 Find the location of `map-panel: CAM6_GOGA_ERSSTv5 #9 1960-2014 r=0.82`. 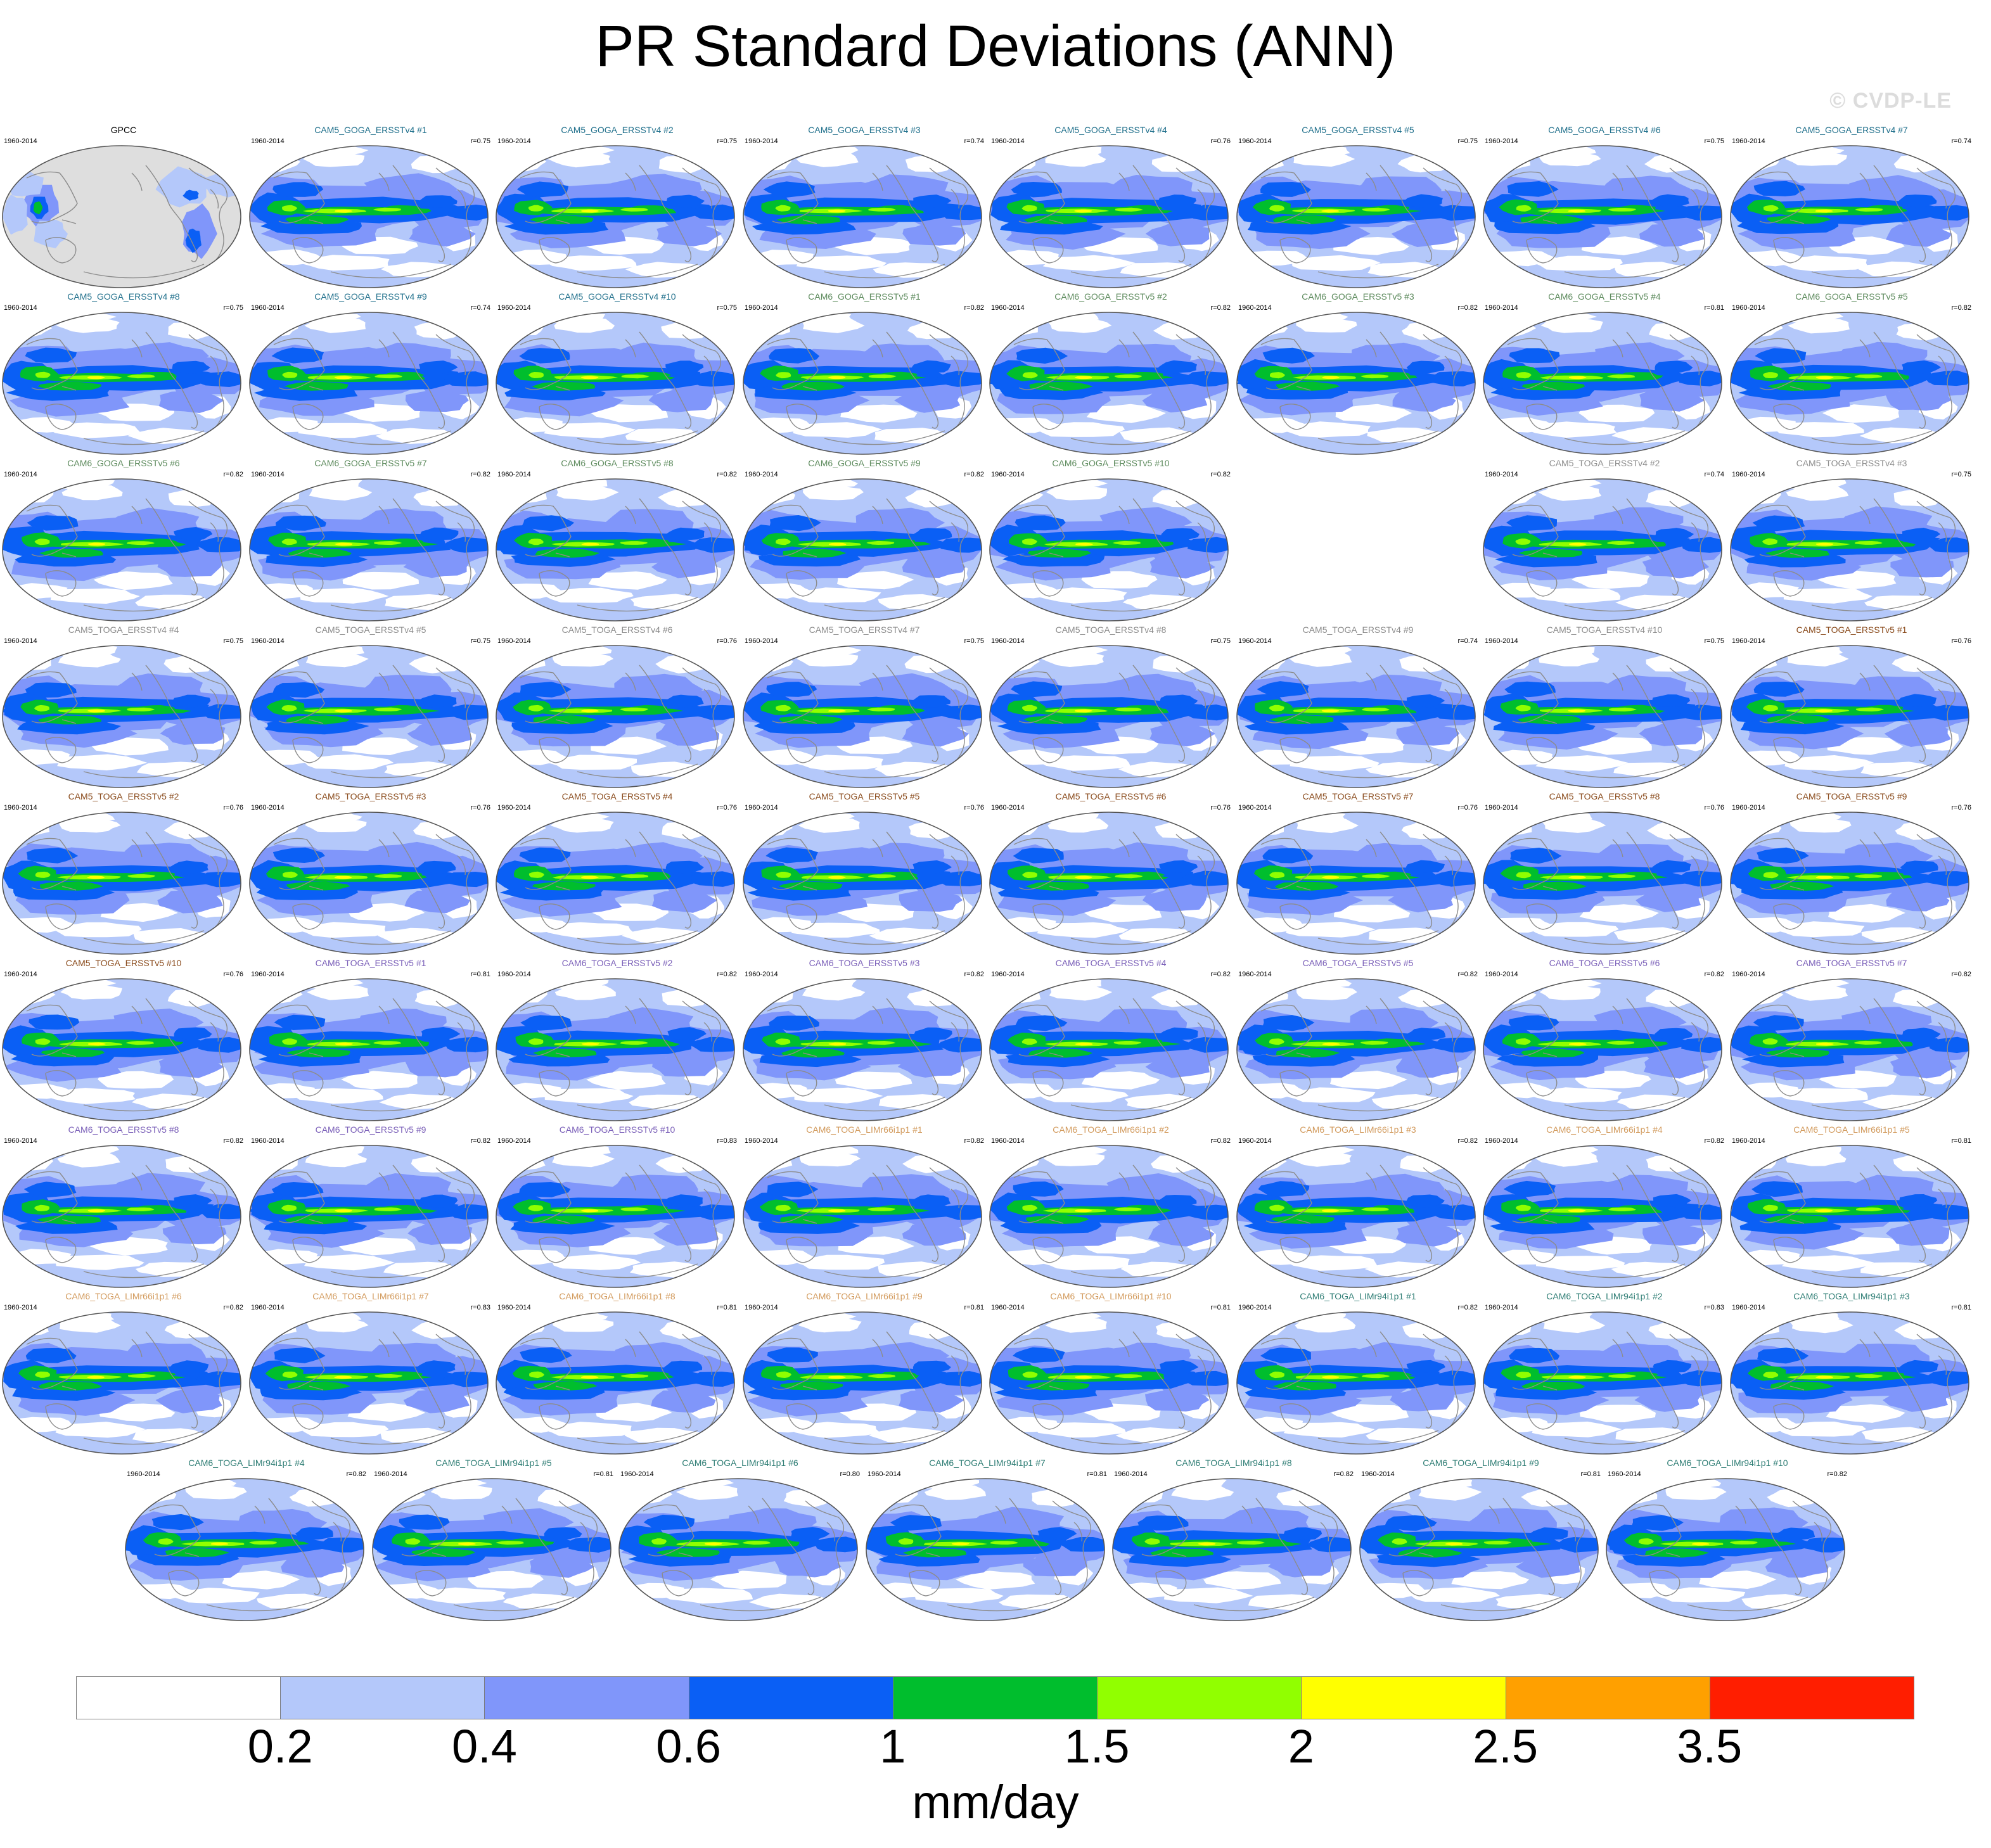

map-panel: CAM6_GOGA_ERSSTv5 #9 1960-2014 r=0.82 is located at coordinates (865, 539).